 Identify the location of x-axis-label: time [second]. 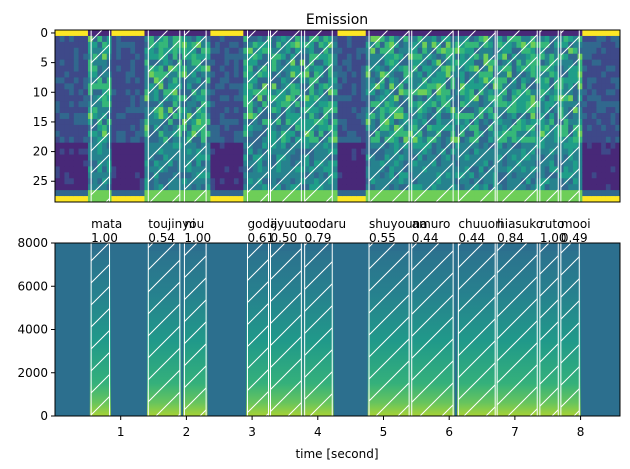
(336, 454).